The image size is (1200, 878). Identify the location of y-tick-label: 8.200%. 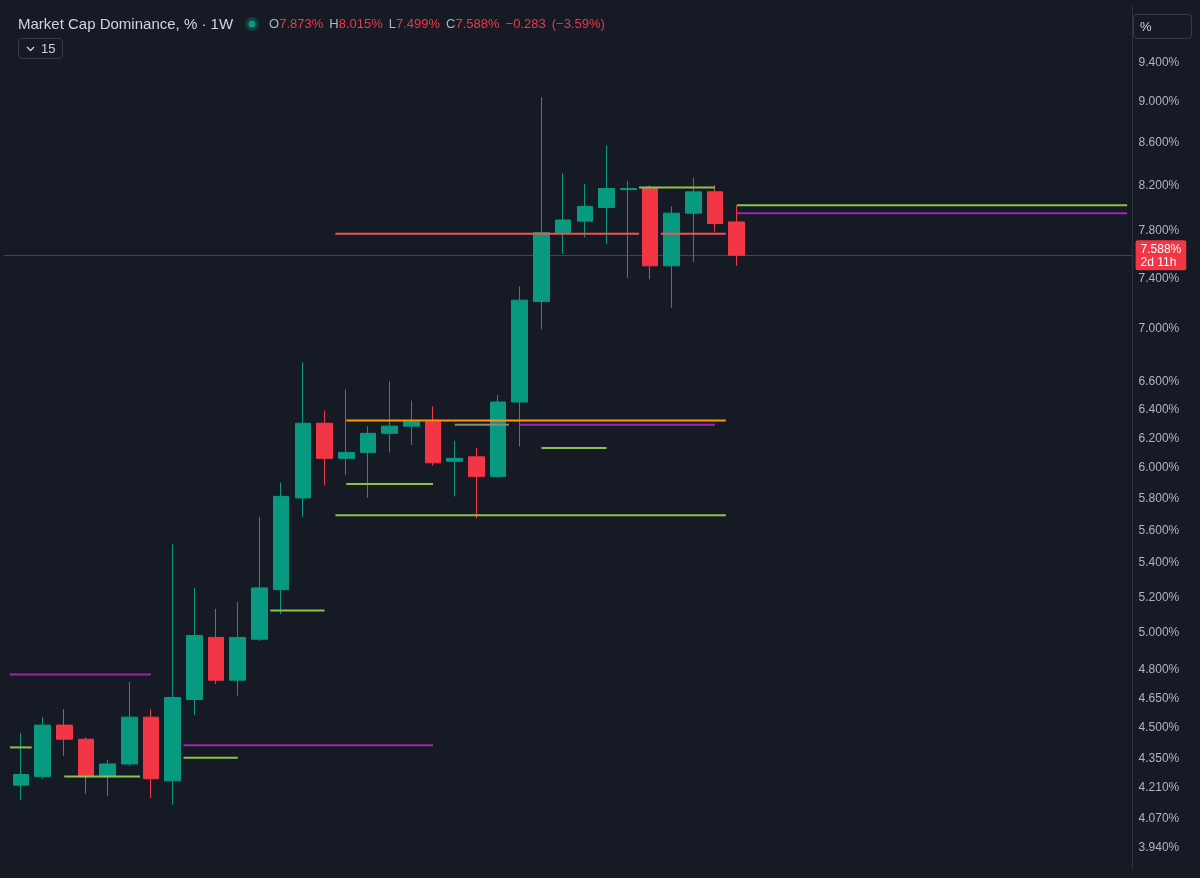
(1159, 185).